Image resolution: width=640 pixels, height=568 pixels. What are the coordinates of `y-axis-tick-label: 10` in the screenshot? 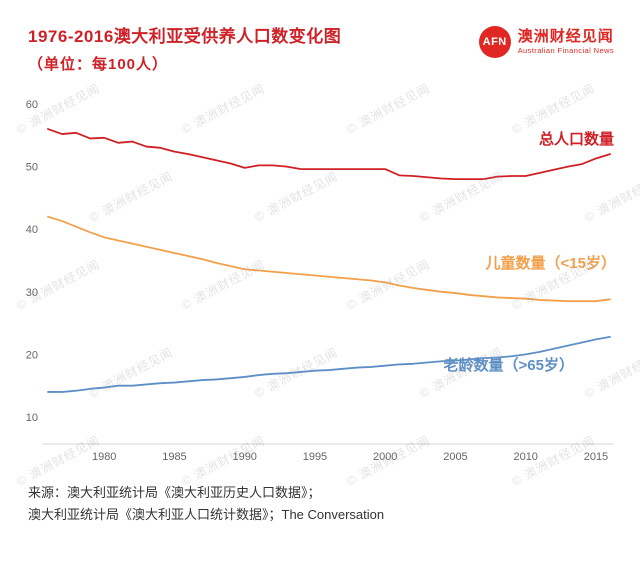 It's located at (32, 418).